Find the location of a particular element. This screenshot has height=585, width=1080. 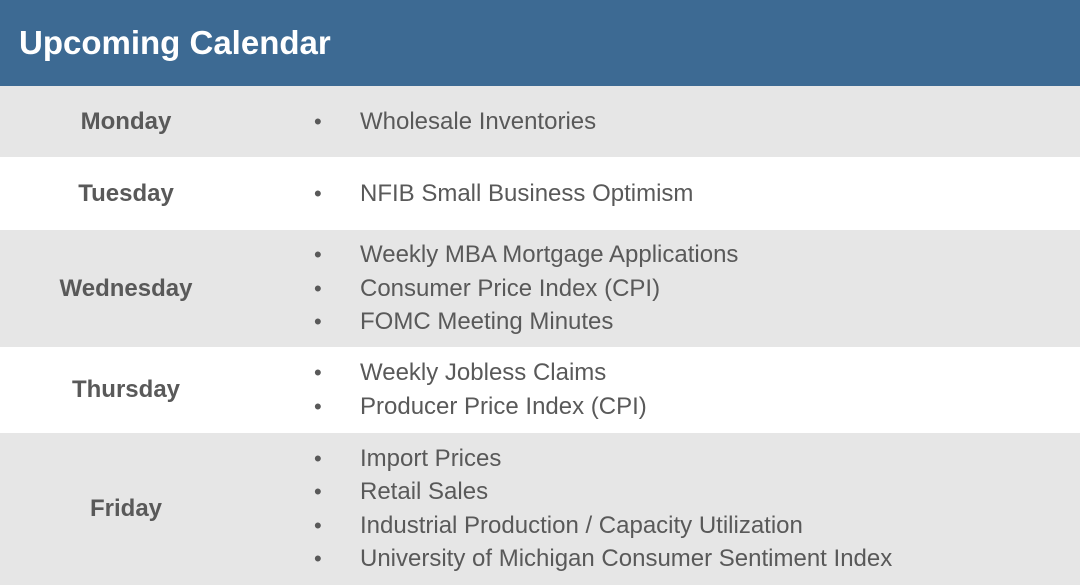

day-label: Thursday is located at coordinates (126, 389).